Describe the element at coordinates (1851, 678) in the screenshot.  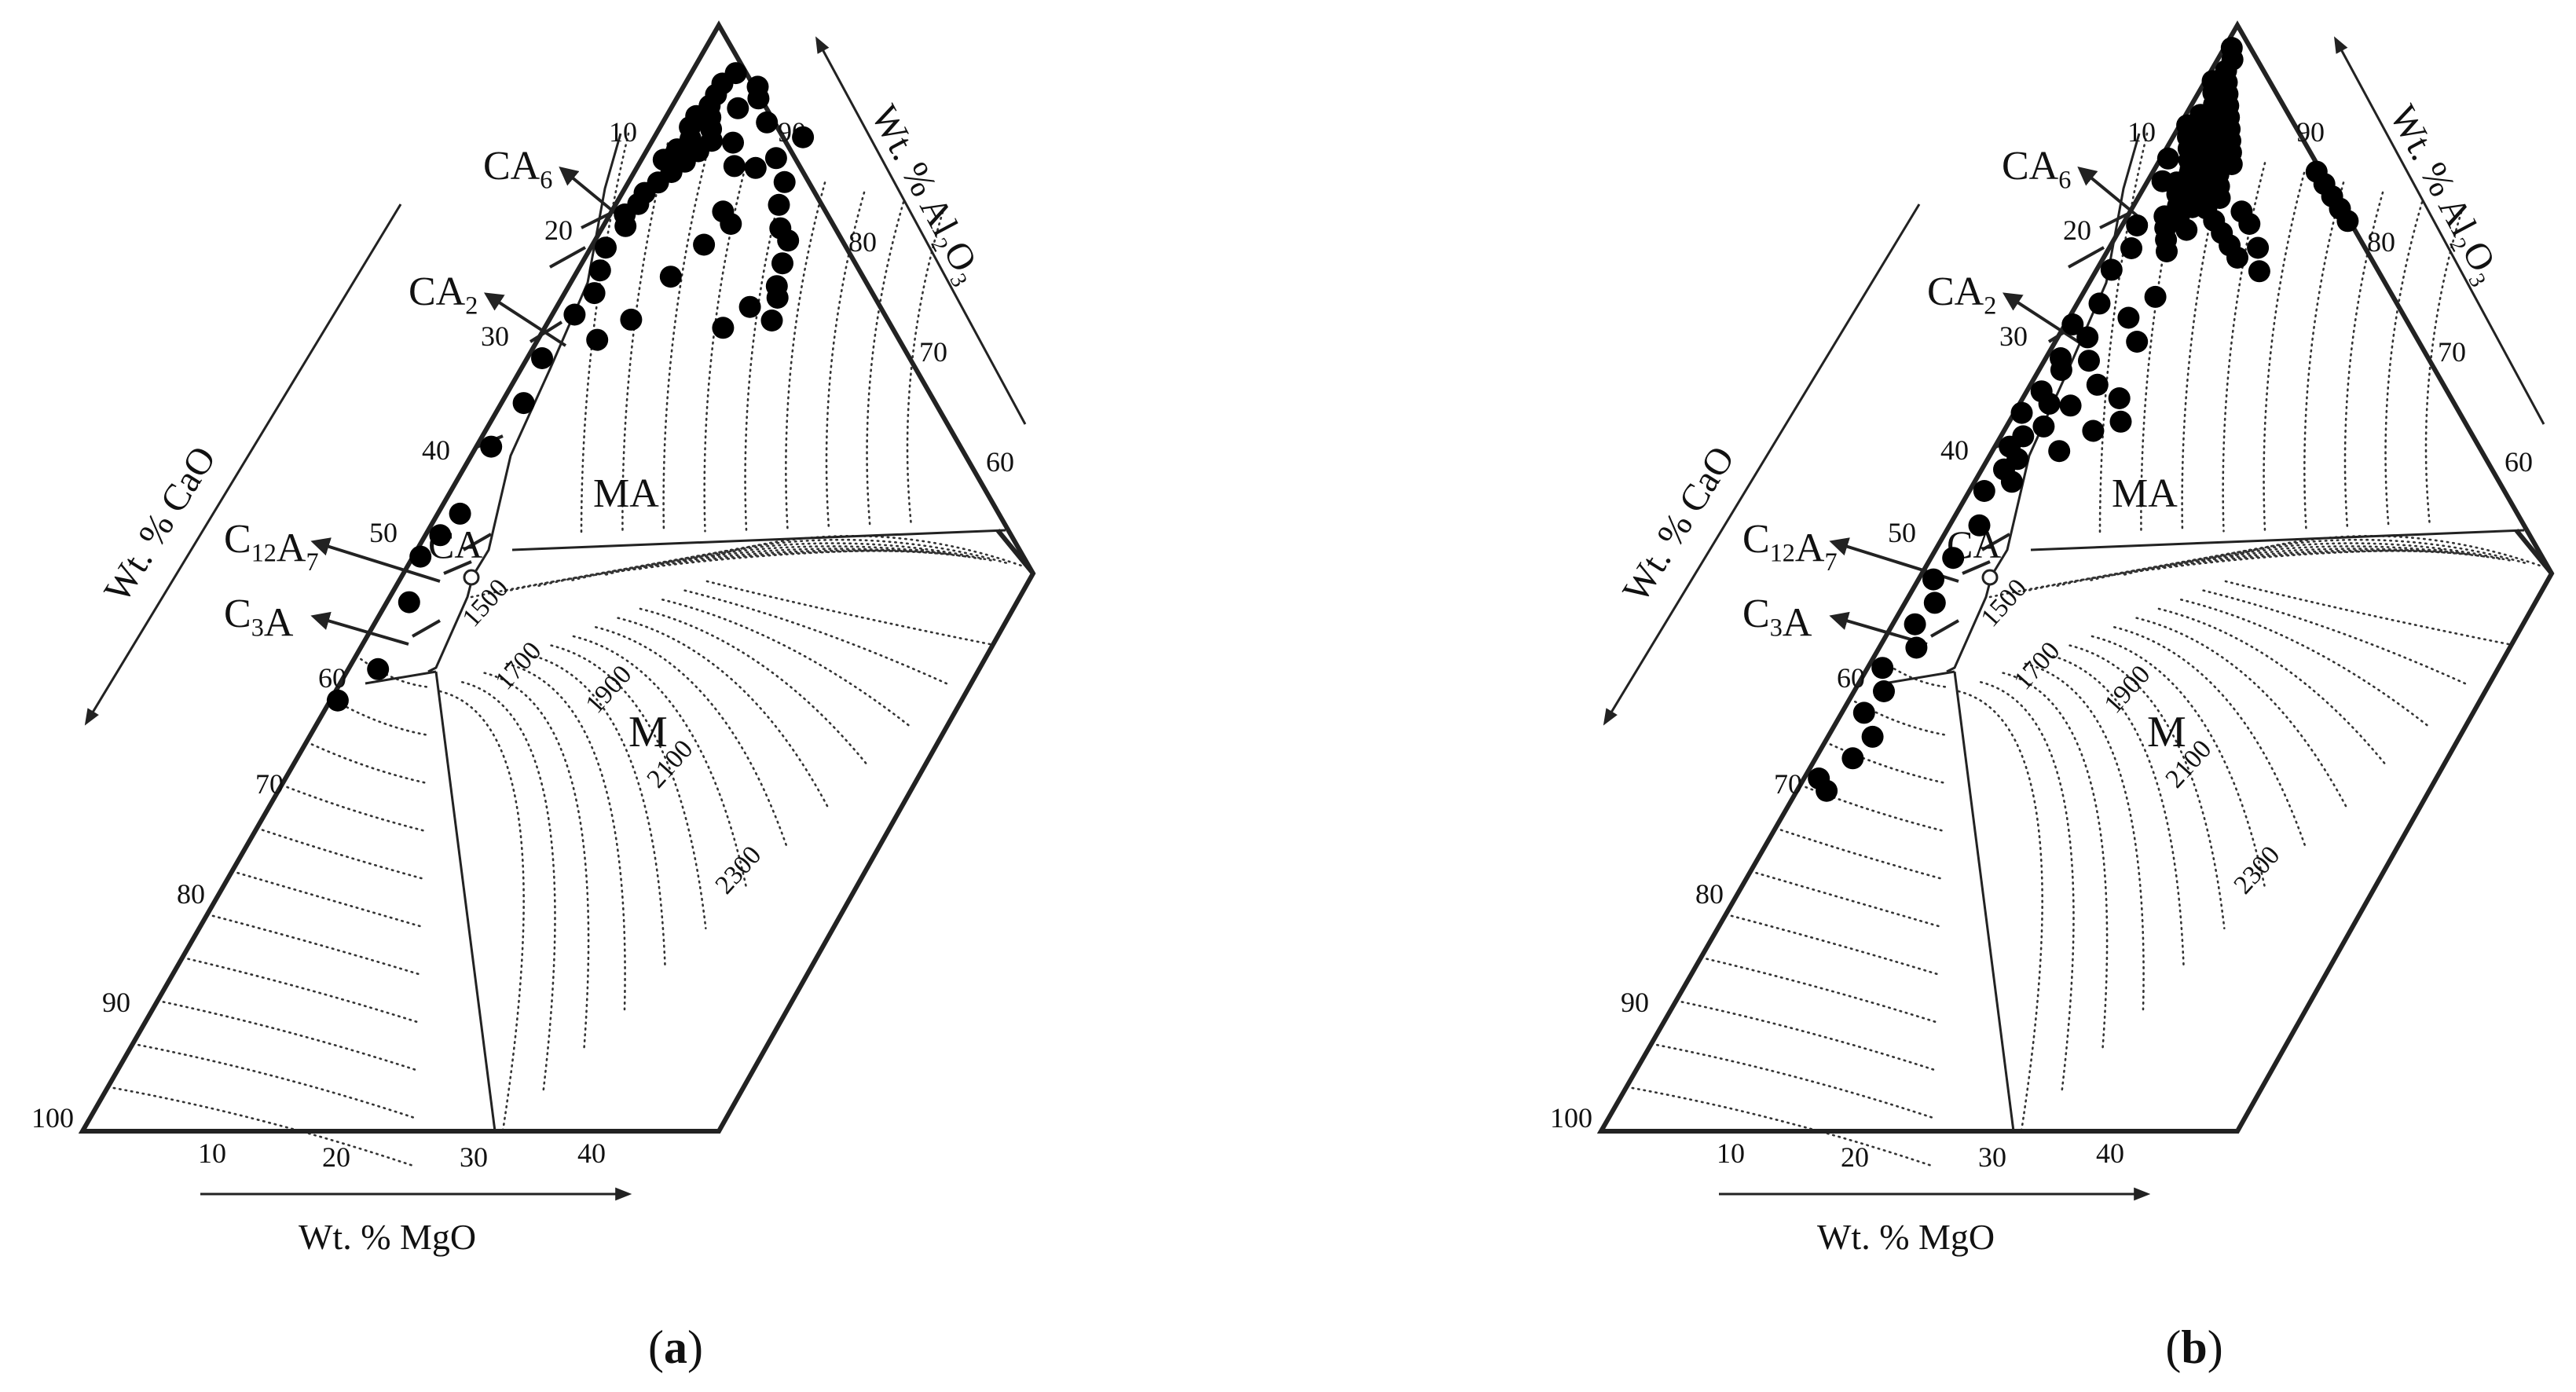
I see `cao-tick-60: 60` at that location.